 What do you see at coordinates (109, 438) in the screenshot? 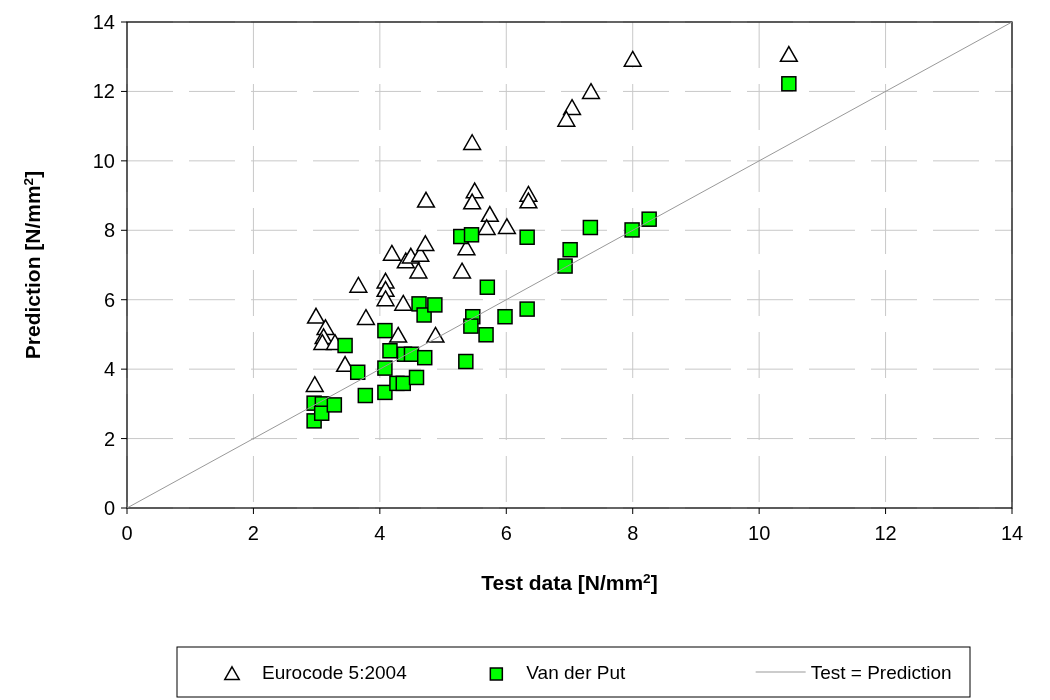
I see `y-tick-label: 2` at bounding box center [109, 438].